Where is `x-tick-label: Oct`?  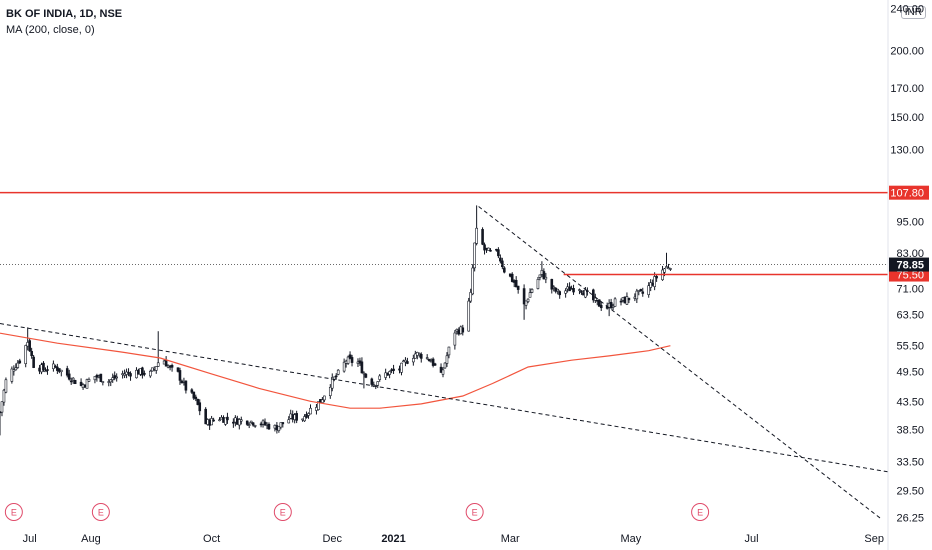 x-tick-label: Oct is located at coordinates (211, 539).